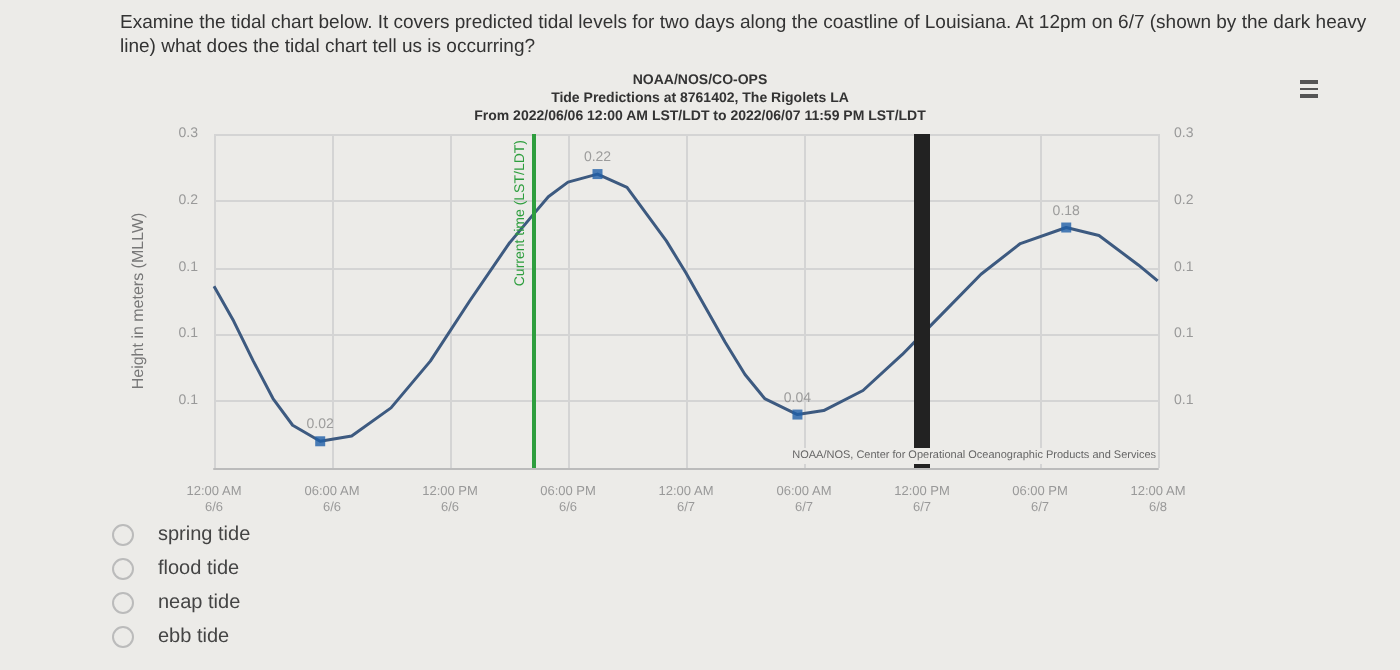  I want to click on text: neap tide, so click(199, 603).